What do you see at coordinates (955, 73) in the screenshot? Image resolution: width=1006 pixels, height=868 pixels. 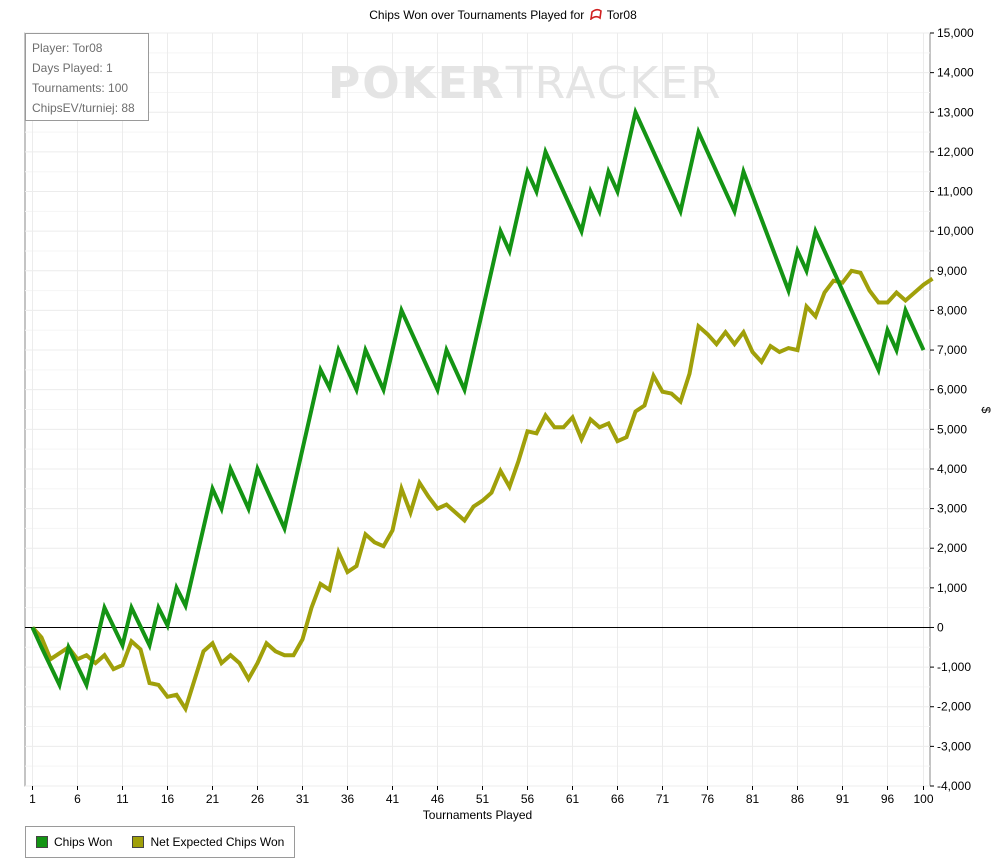 I see `y-tick-label: 14,000` at bounding box center [955, 73].